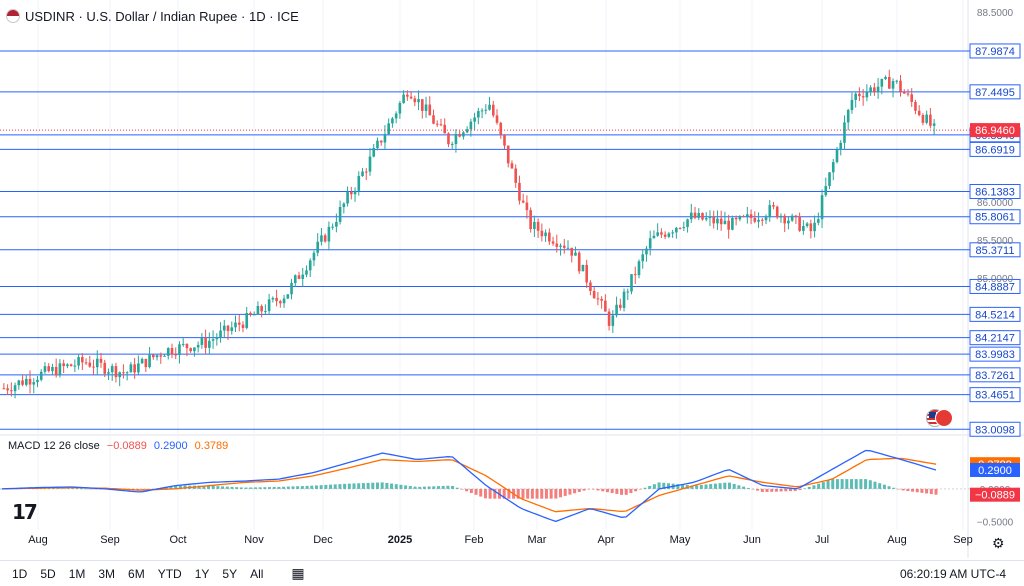 This screenshot has width=1024, height=586. Describe the element at coordinates (25, 512) in the screenshot. I see `tradingview-logo-icon: 17` at that location.